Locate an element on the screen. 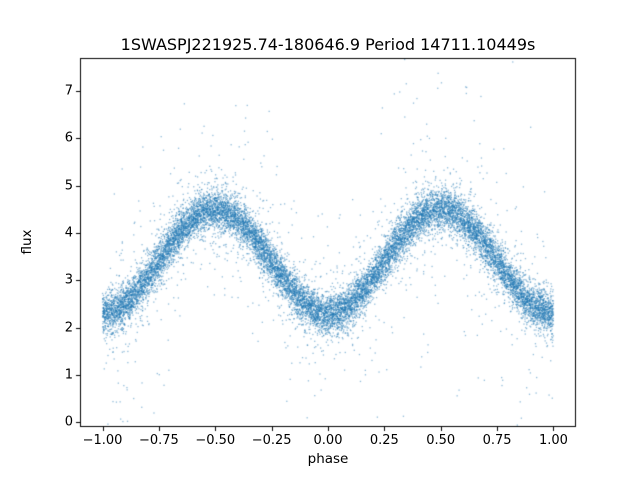  x-tick-label: −0.50 is located at coordinates (215, 440).